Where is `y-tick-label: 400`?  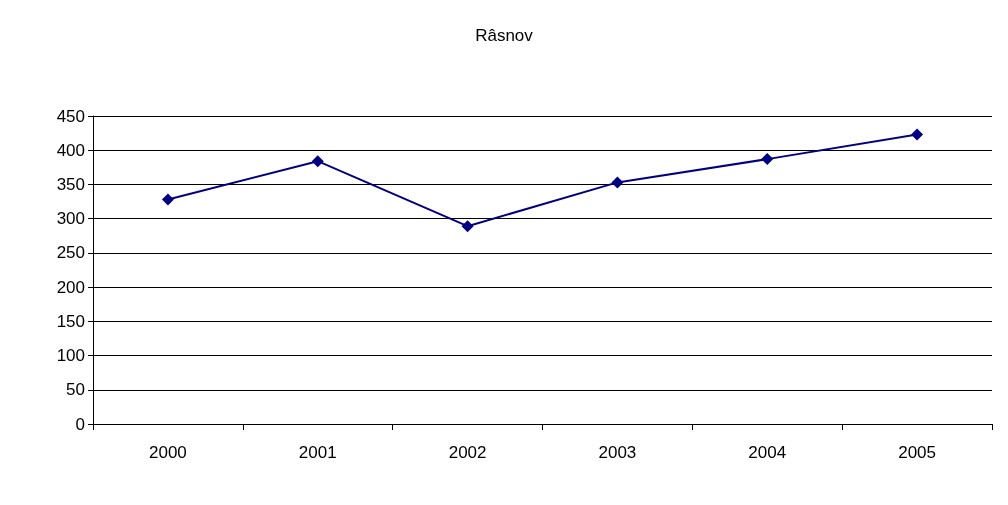 y-tick-label: 400 is located at coordinates (70, 150).